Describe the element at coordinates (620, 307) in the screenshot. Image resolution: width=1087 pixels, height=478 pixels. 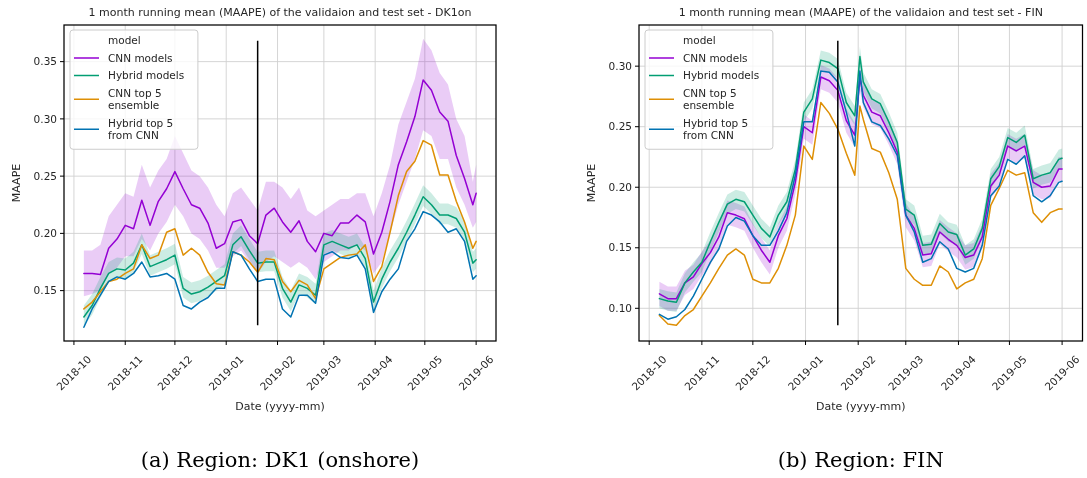
I see `y-tick-label: 0.10` at that location.